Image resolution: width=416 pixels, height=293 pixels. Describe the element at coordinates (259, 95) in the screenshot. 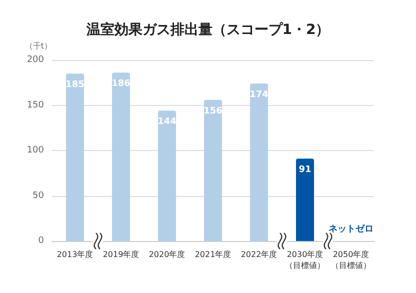

I see `data-label: 174` at that location.